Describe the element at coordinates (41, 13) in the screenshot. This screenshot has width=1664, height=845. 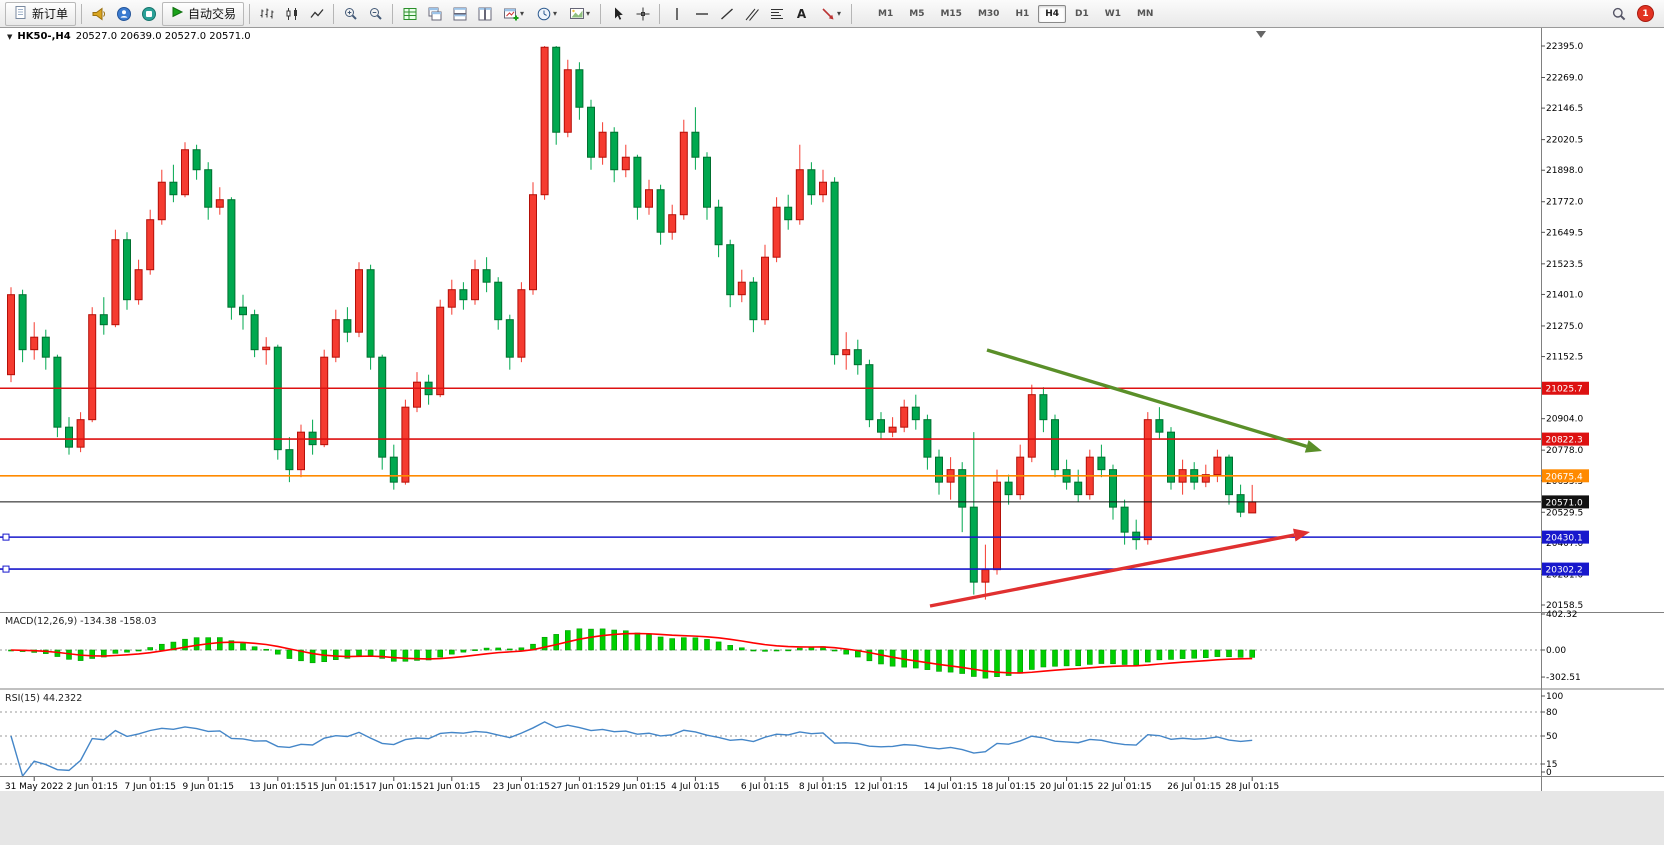
I see `new-order-button: 新订单` at that location.